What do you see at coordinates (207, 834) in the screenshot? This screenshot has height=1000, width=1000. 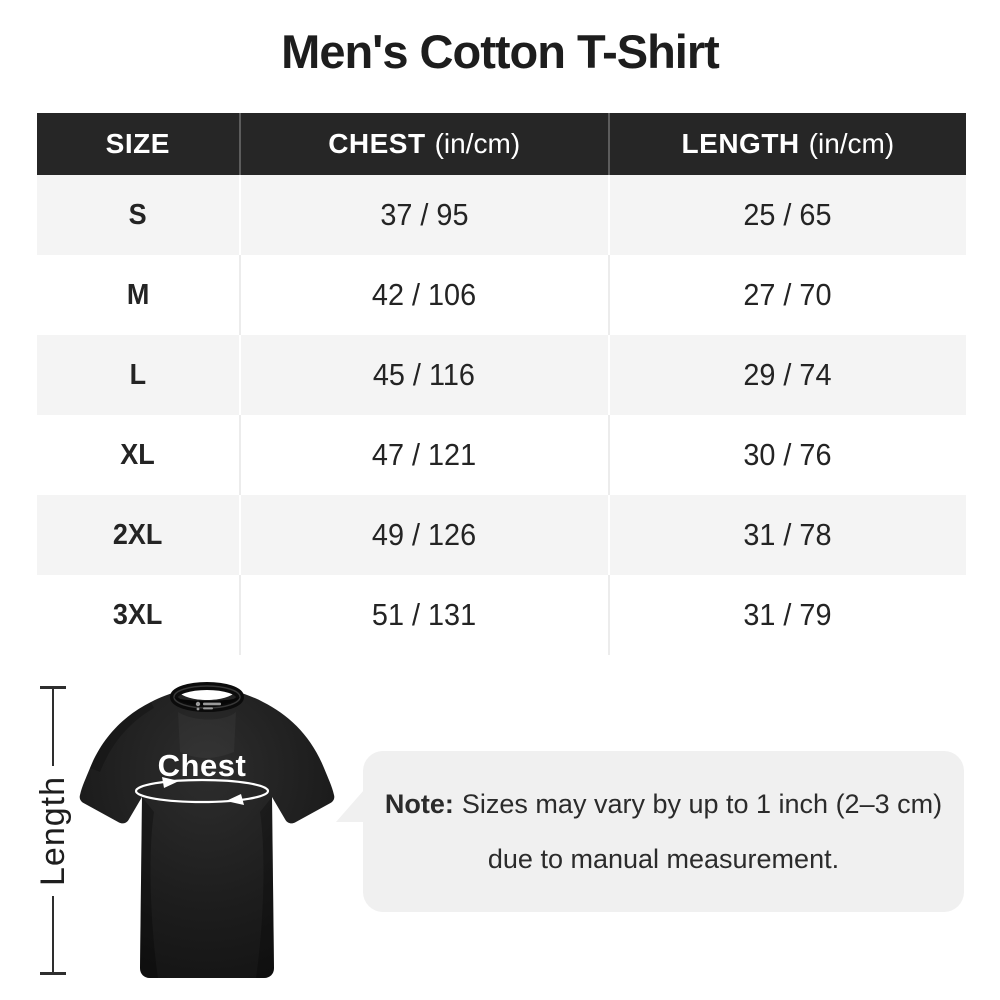 I see `tshirt-body` at bounding box center [207, 834].